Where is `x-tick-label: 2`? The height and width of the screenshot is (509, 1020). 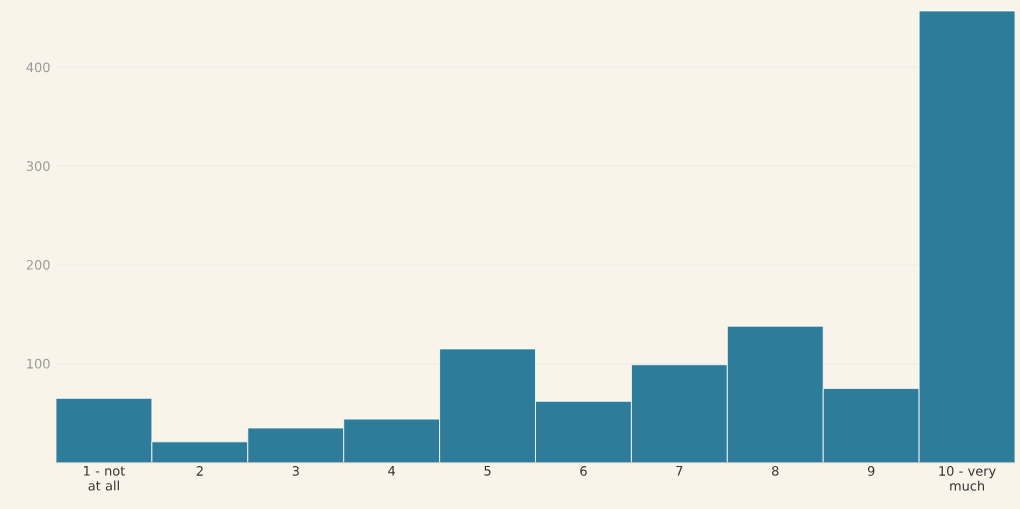
x-tick-label: 2 is located at coordinates (199, 470).